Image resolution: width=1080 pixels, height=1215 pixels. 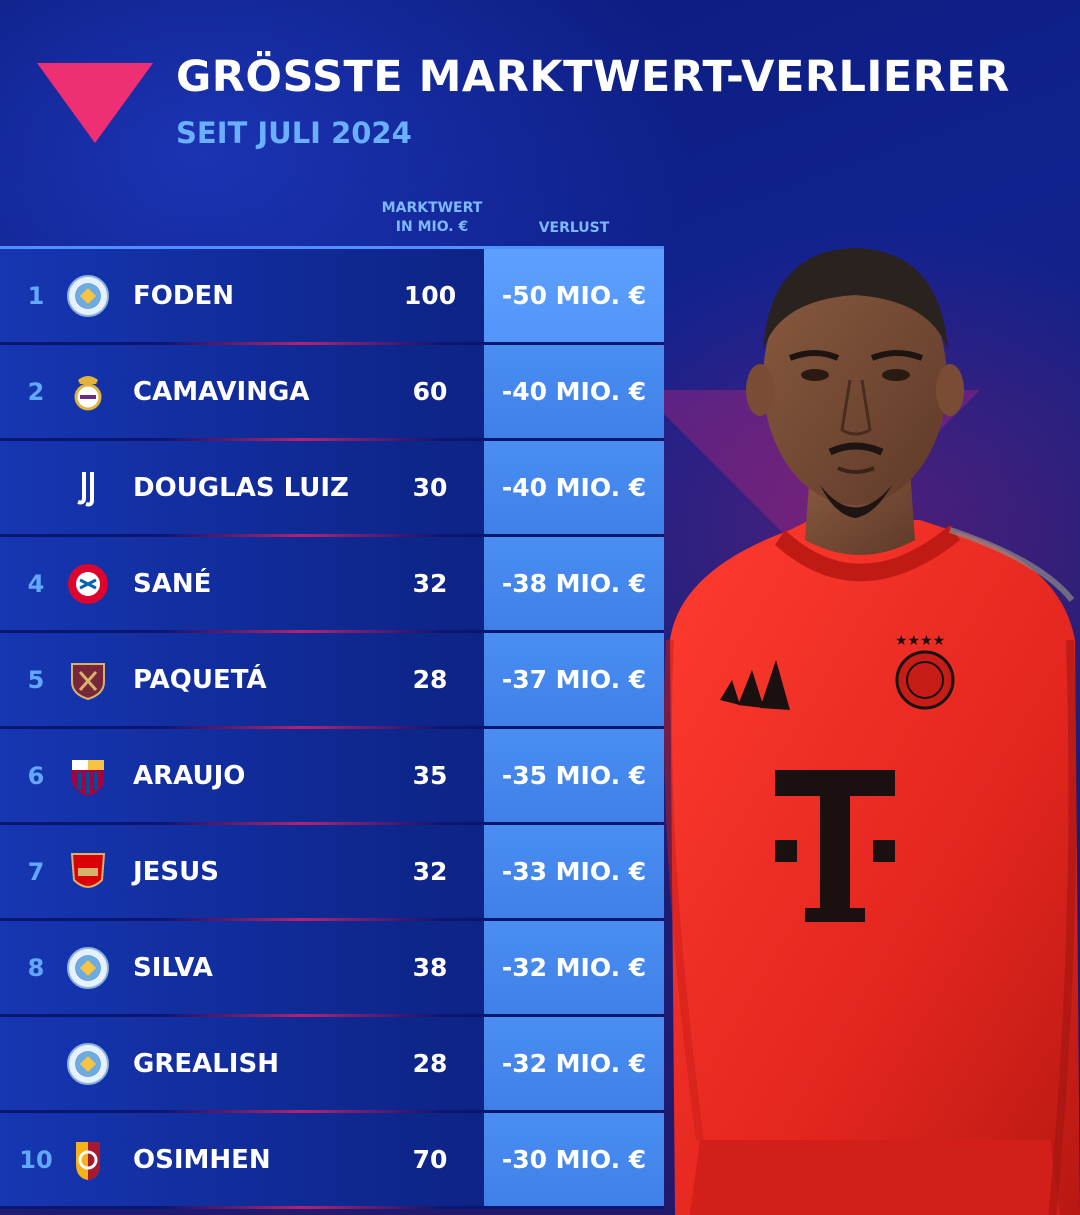 I want to click on table-row: GREALISH 28 -32 MIO. €, so click(x=332, y=1065).